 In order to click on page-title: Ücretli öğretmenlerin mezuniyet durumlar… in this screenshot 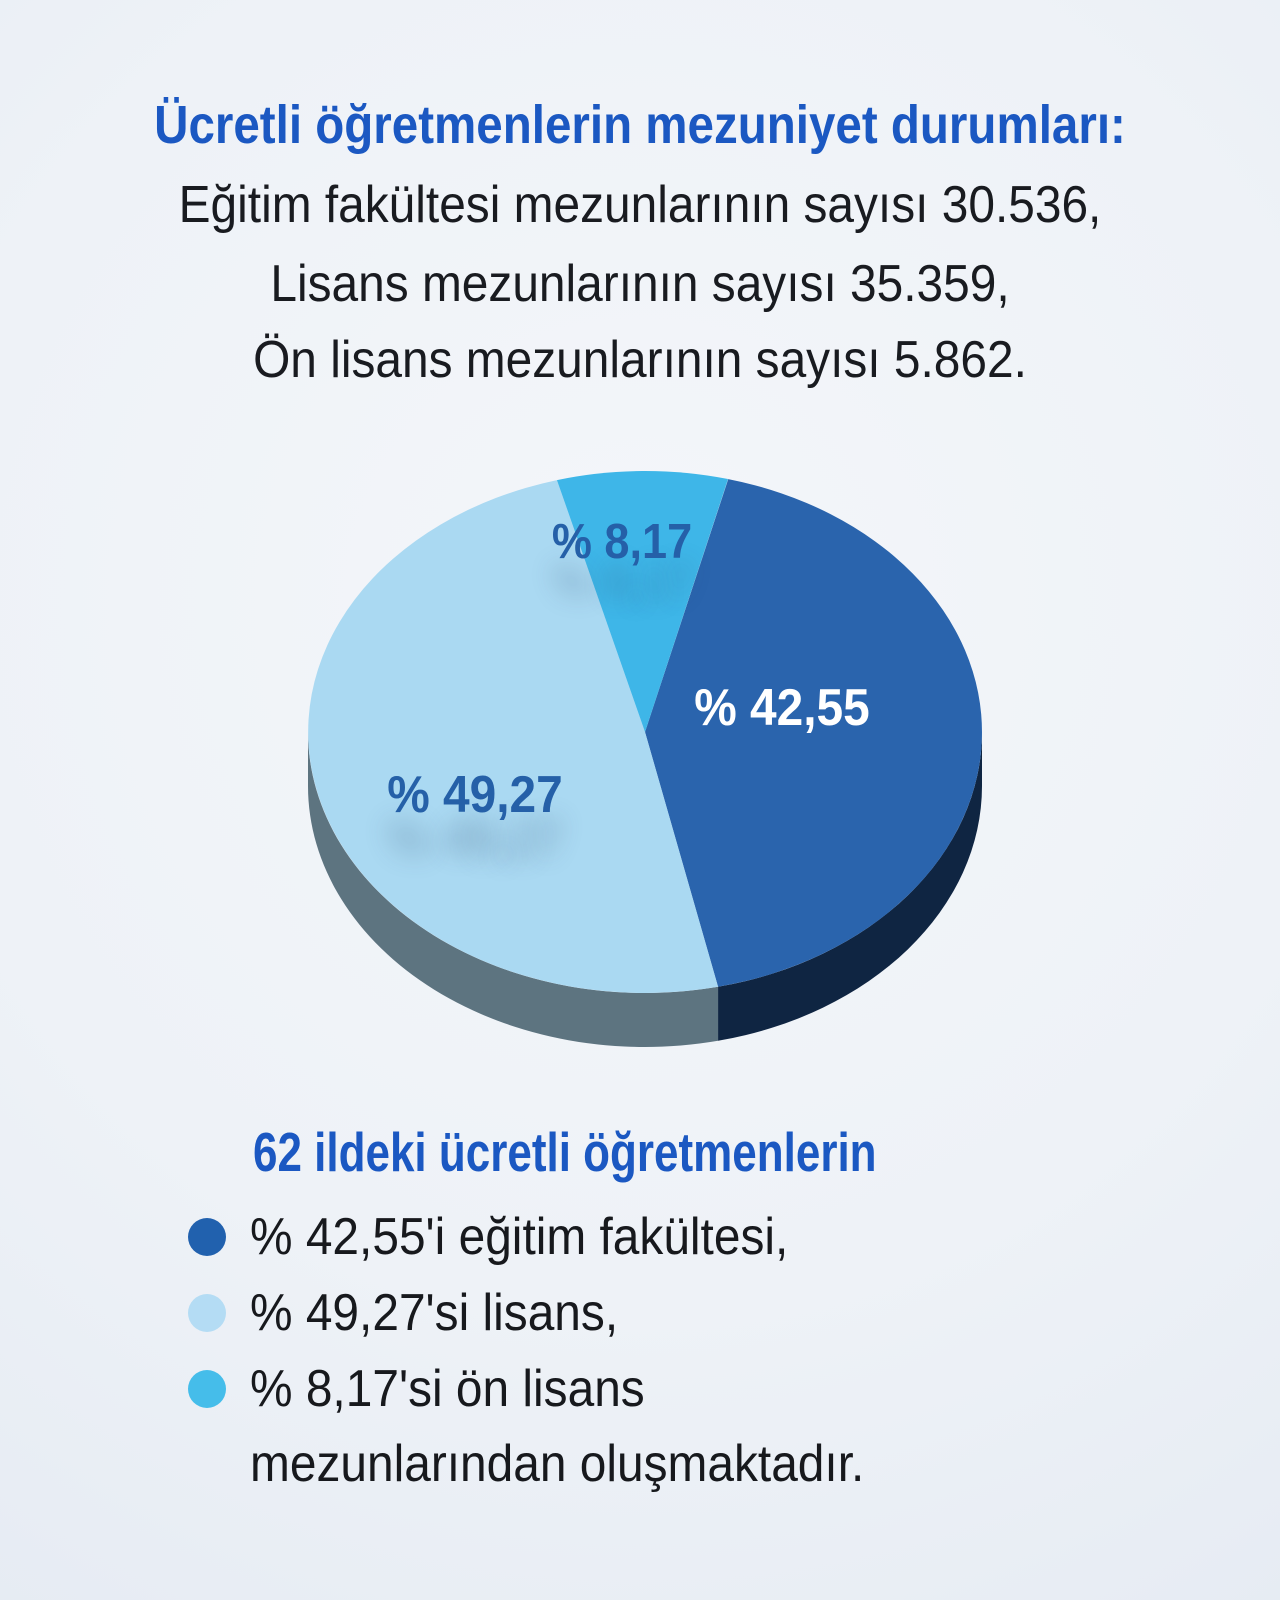, I will do `click(640, 125)`.